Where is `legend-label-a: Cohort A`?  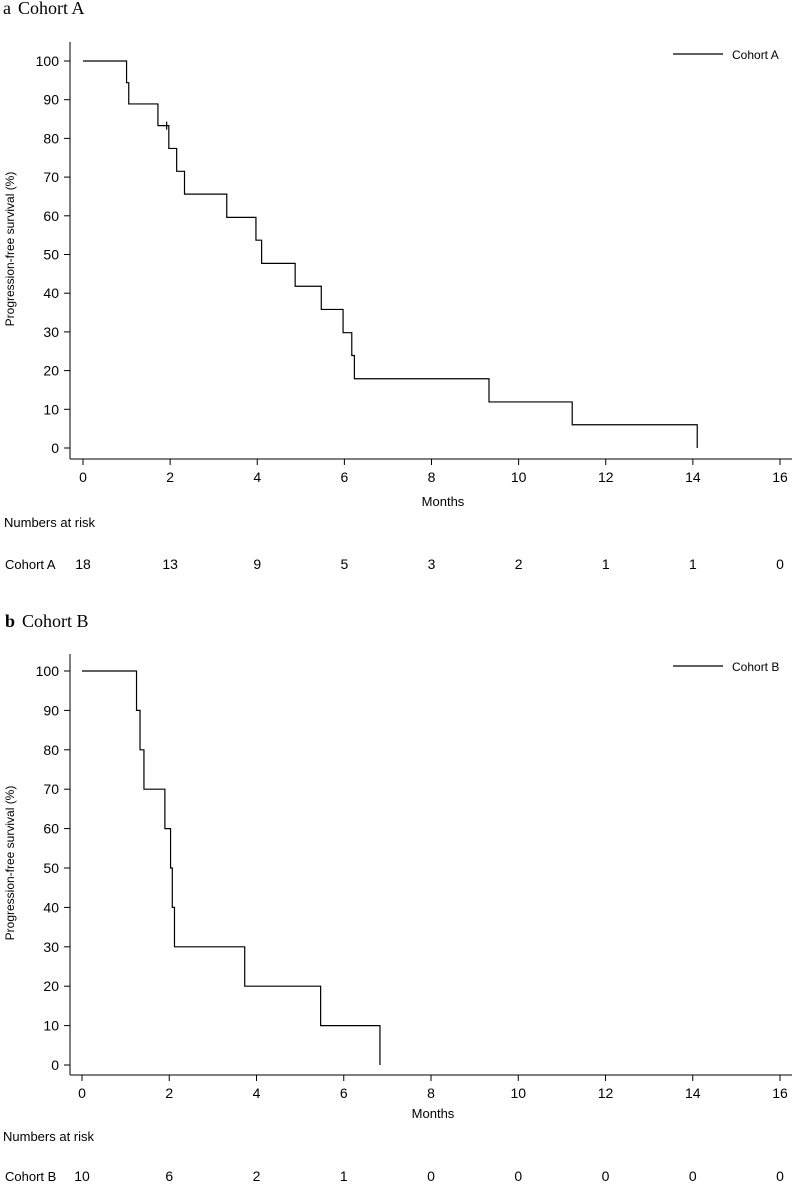
legend-label-a: Cohort A is located at coordinates (755, 55).